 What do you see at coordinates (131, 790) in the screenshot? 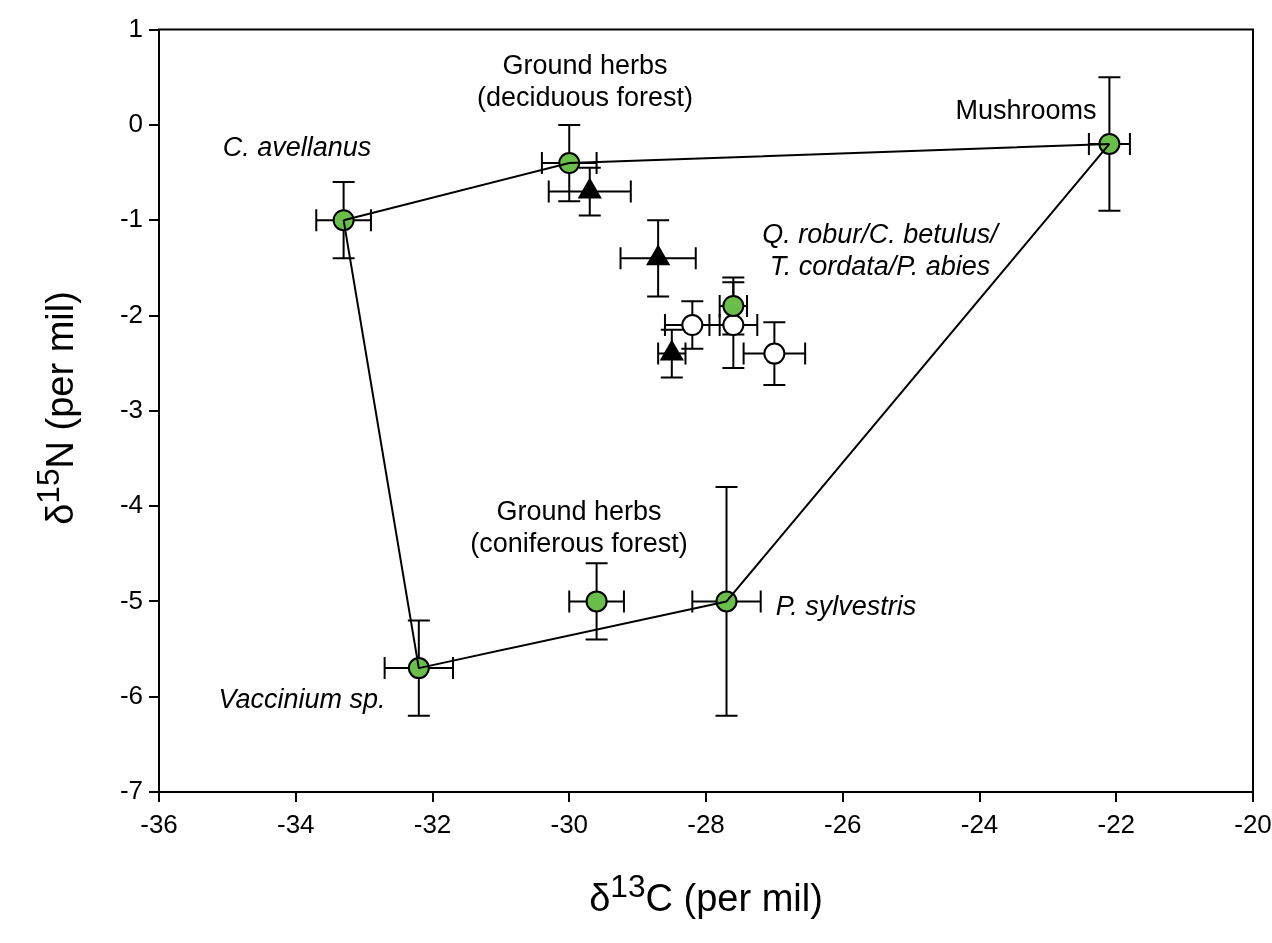
I see `y-tick-label: -7` at bounding box center [131, 790].